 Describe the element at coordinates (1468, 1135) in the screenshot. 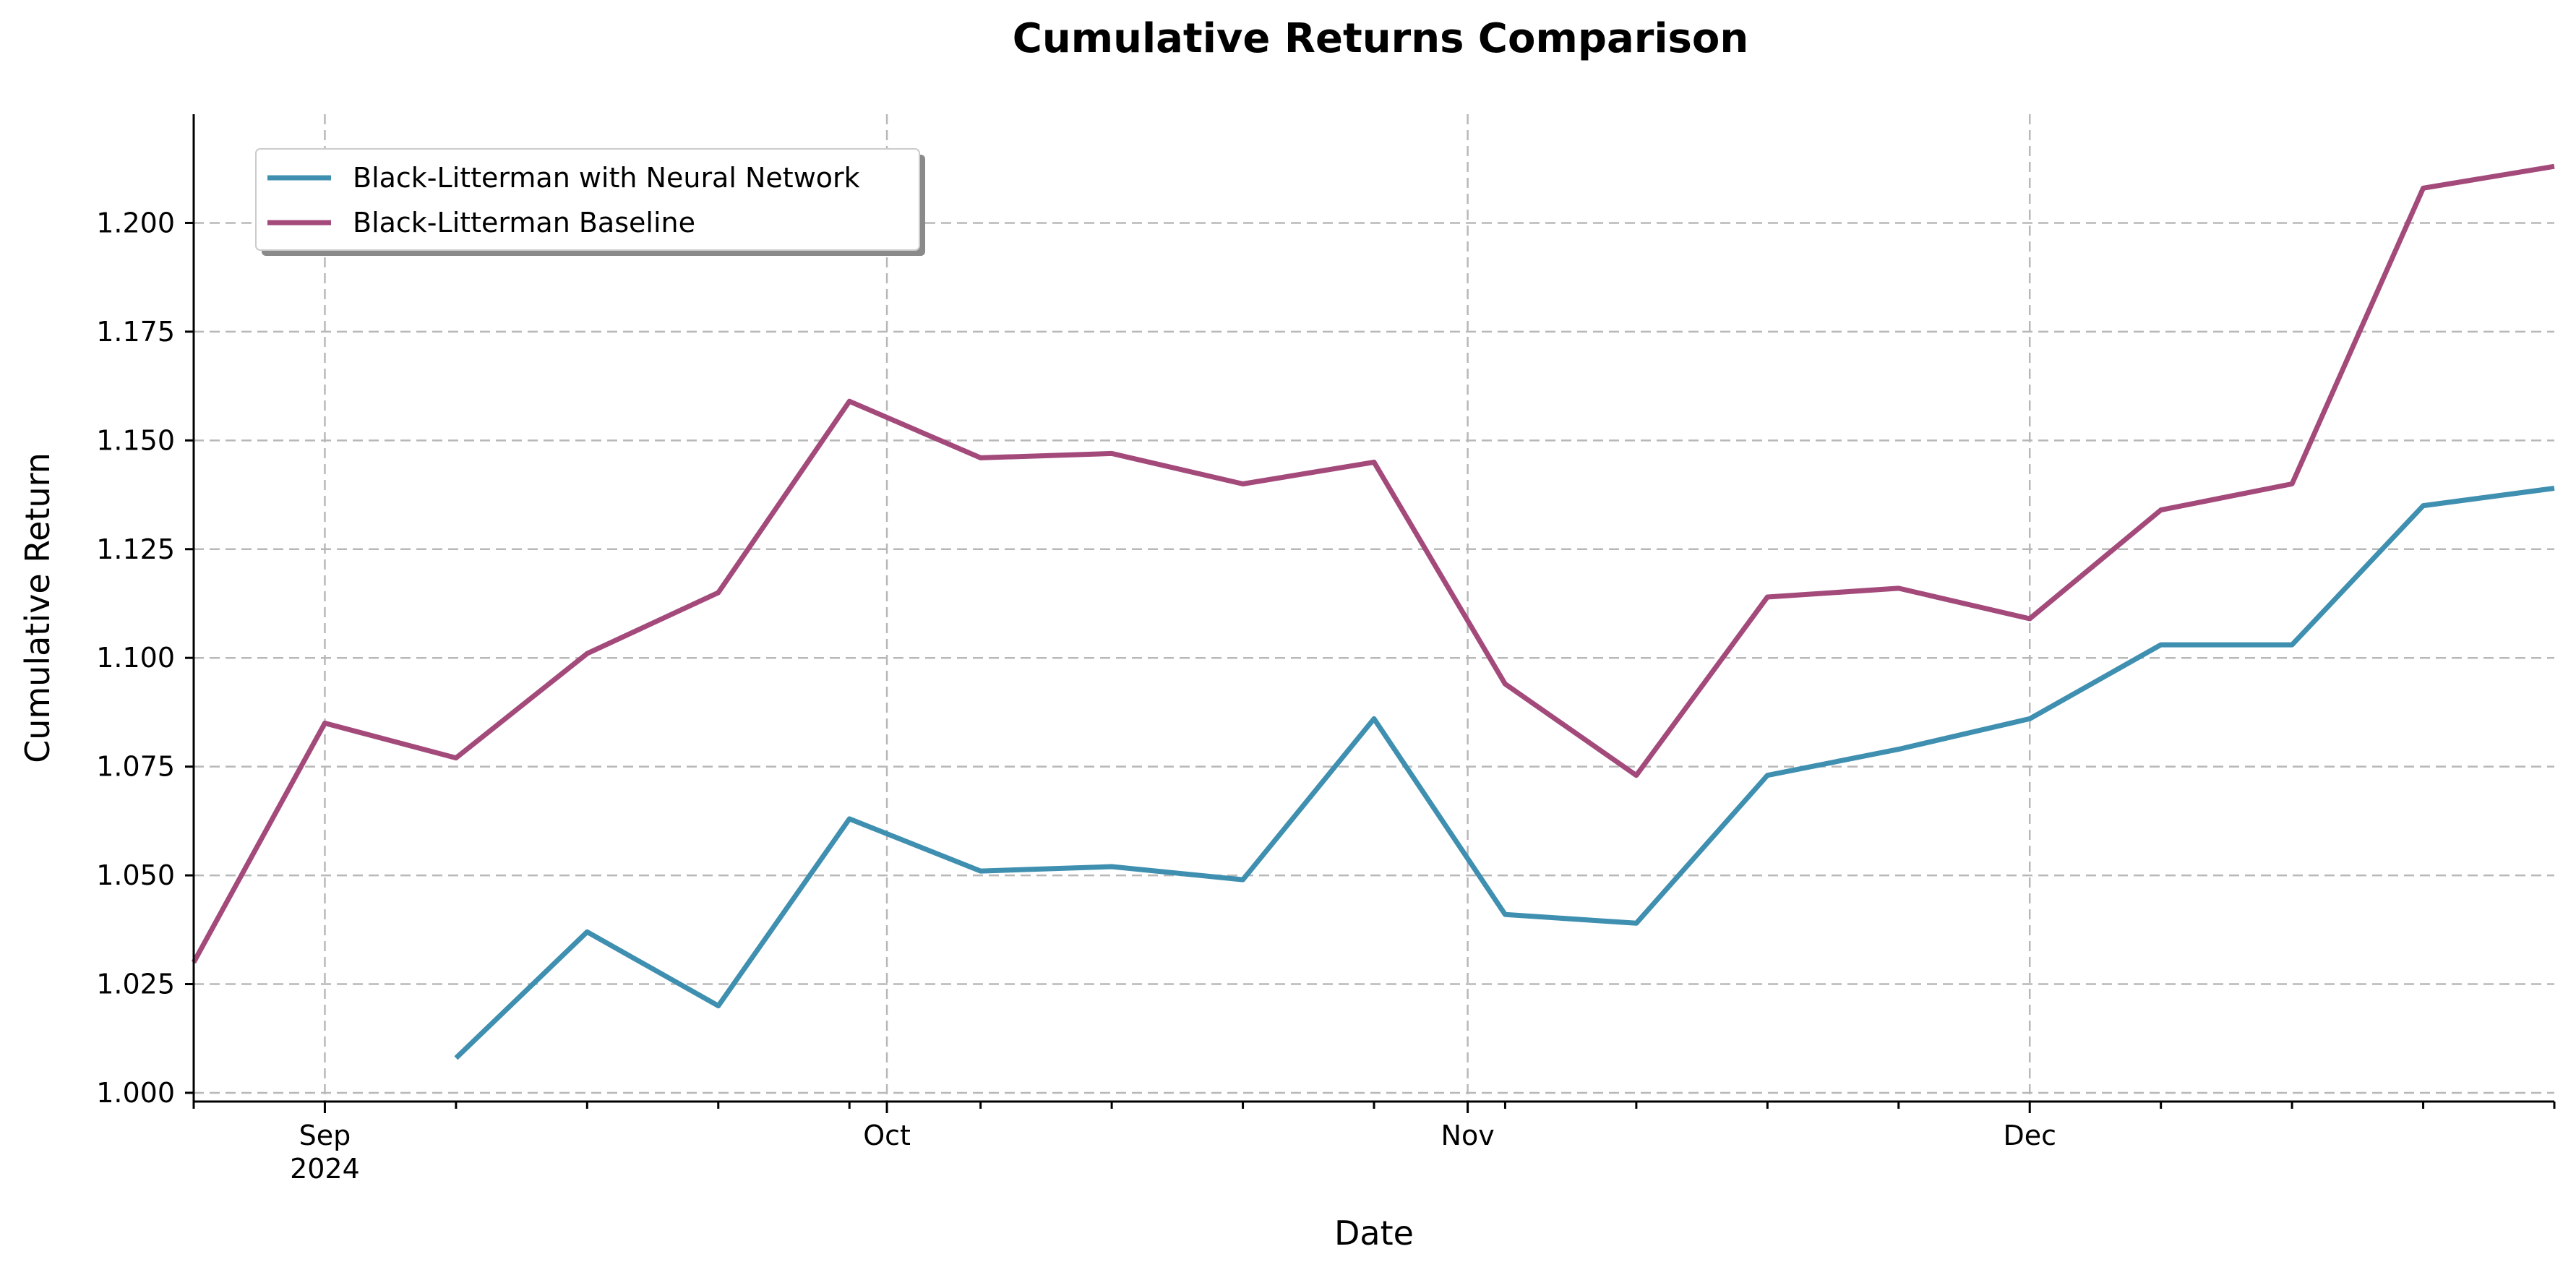

I see `x-tick-label-2: Nov` at that location.